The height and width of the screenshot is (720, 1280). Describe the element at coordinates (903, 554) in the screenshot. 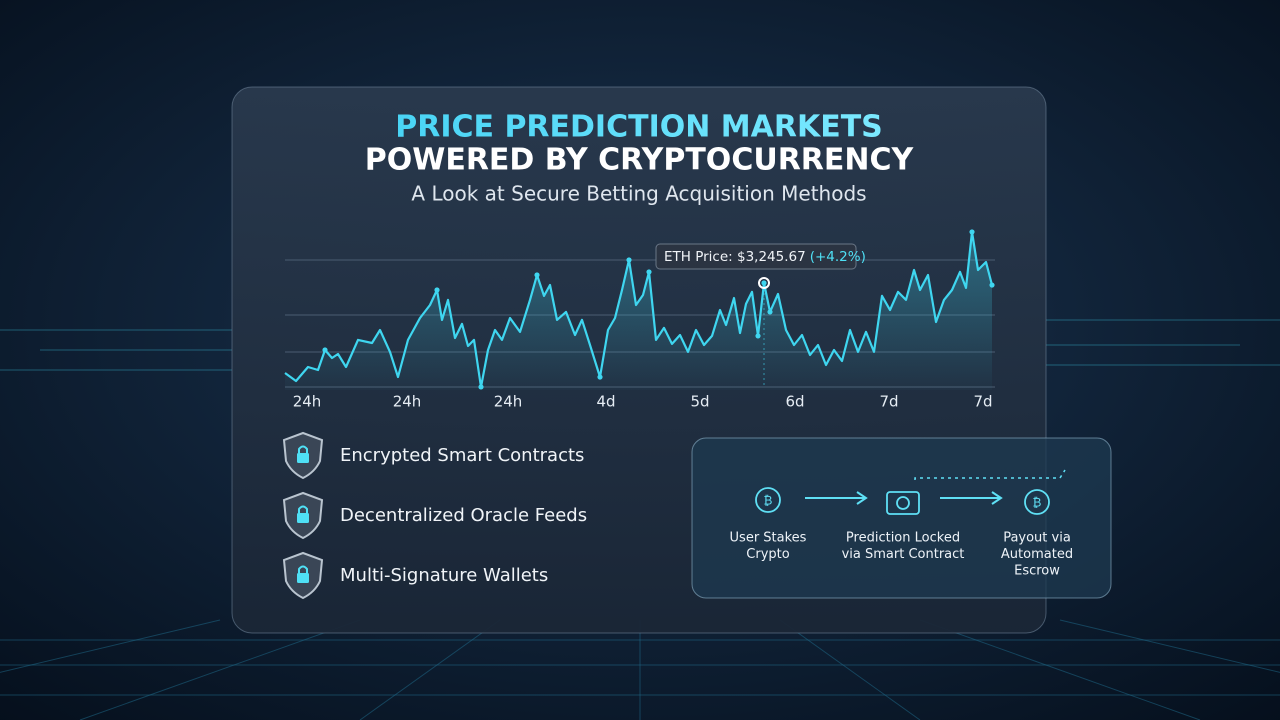

I see `flow-step-label: via Smart Contract` at that location.